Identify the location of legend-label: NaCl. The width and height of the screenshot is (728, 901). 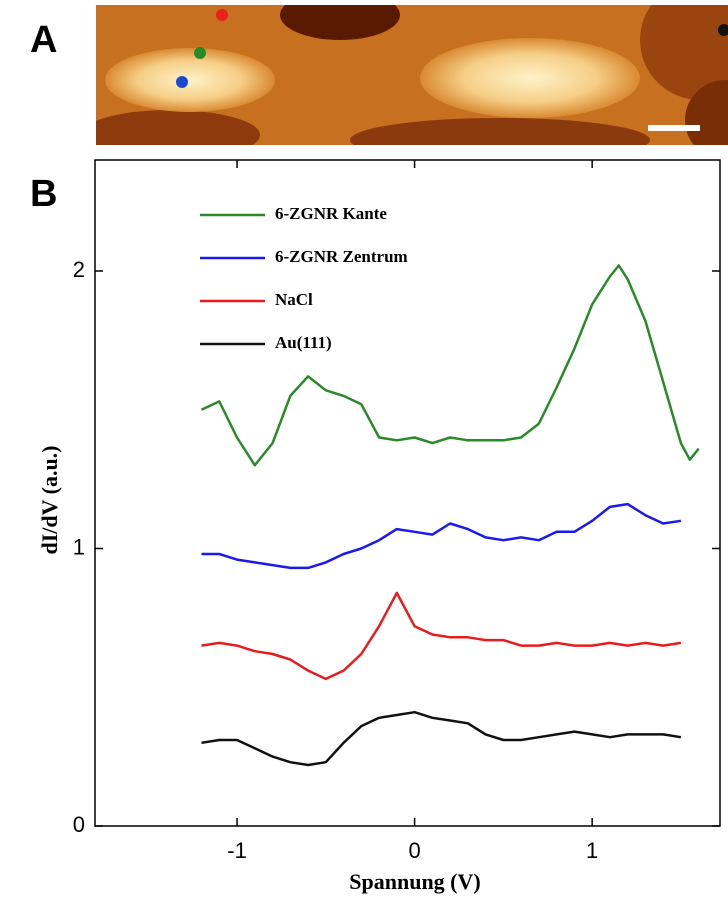
(294, 299).